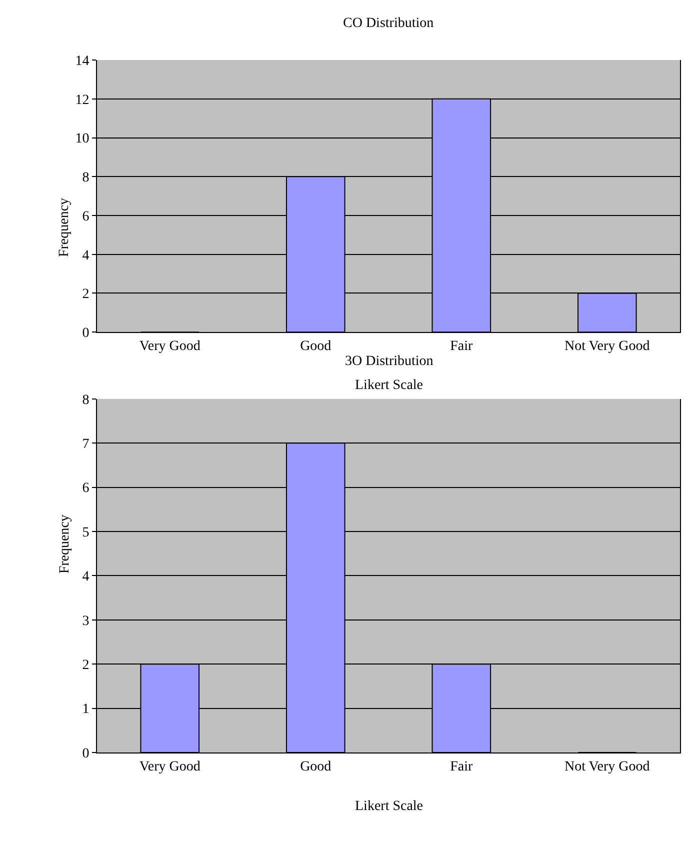 This screenshot has width=694, height=842. What do you see at coordinates (86, 532) in the screenshot?
I see `y-tick-label: 5` at bounding box center [86, 532].